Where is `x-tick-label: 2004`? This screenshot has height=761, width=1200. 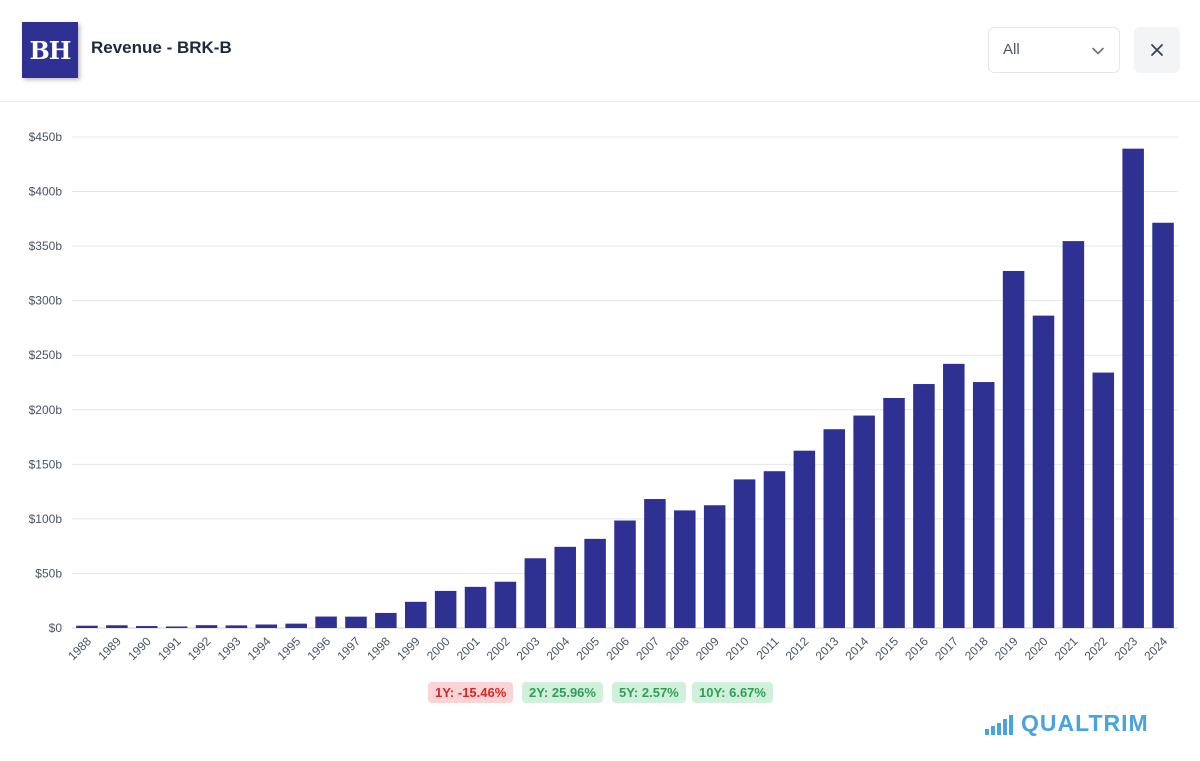
x-tick-label: 2004 is located at coordinates (558, 648).